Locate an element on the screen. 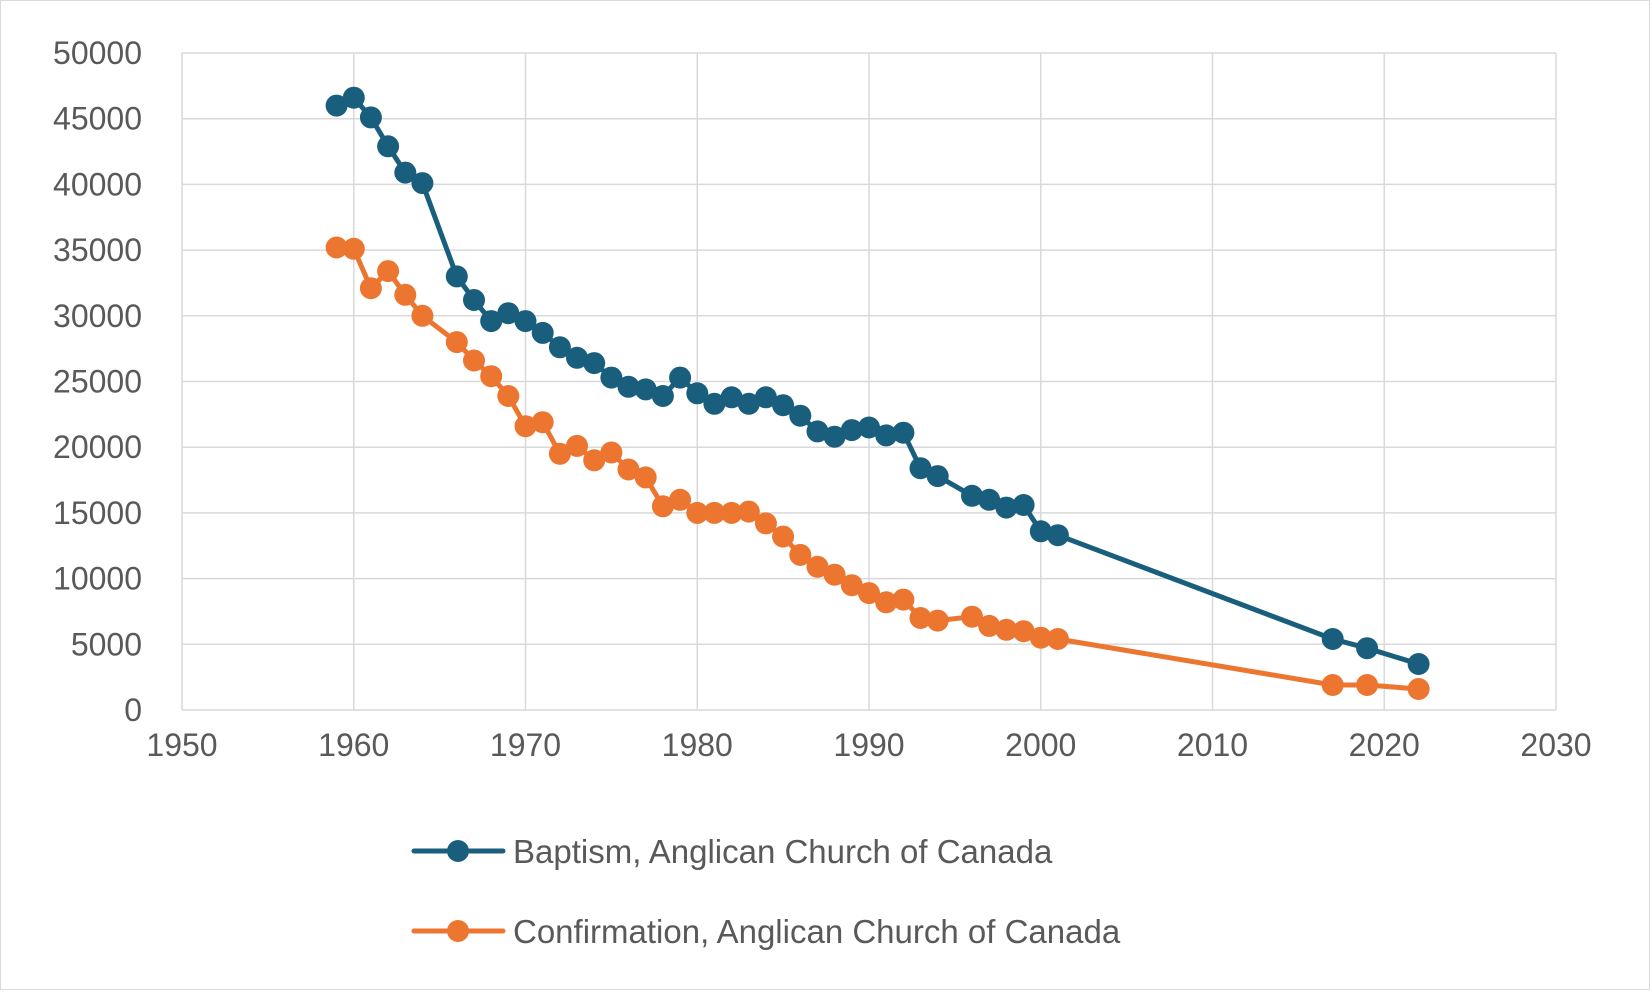 The height and width of the screenshot is (992, 1652). y-tick-label: 40000 is located at coordinates (97, 184).